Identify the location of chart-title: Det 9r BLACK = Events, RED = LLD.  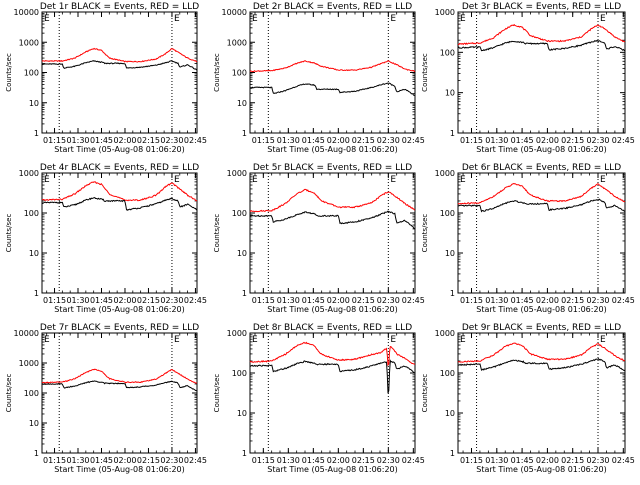
(541, 328).